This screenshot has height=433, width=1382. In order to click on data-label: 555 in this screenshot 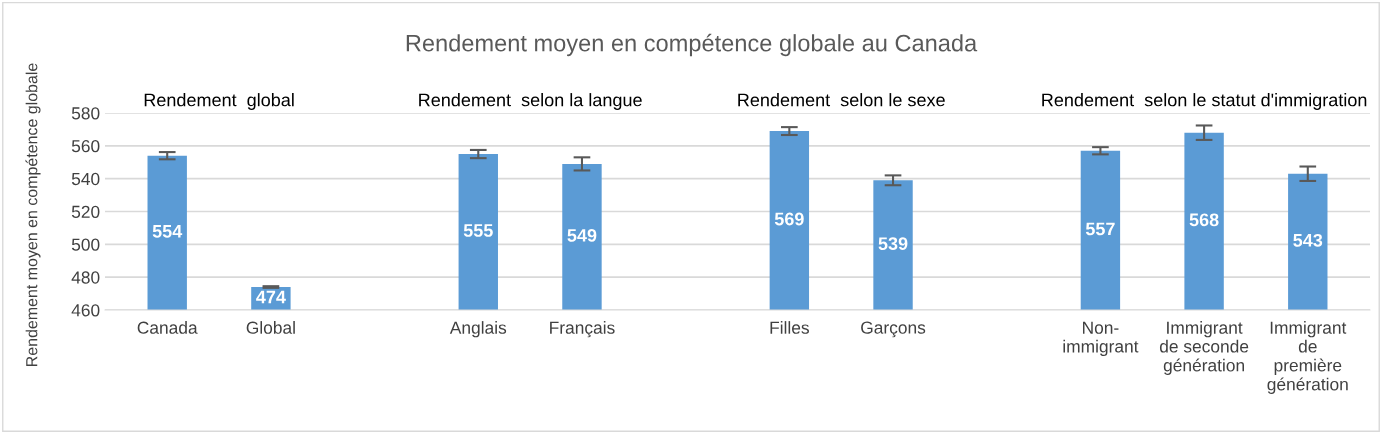, I will do `click(478, 230)`.